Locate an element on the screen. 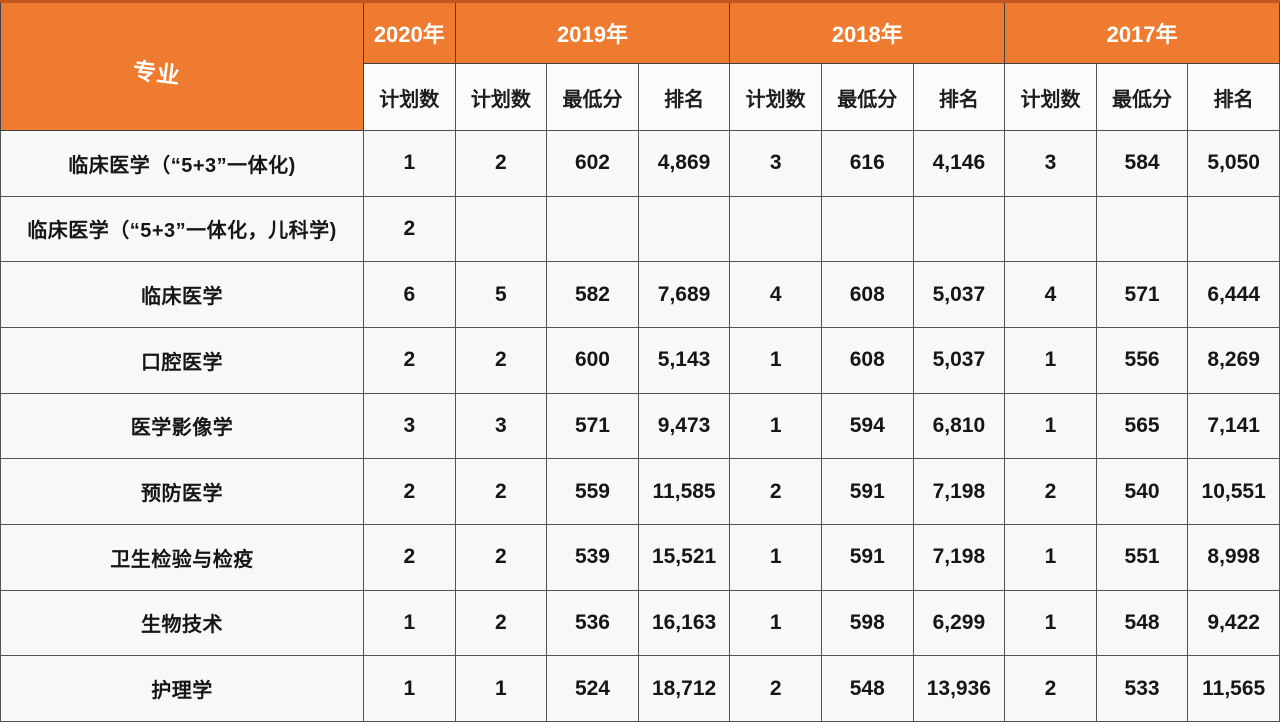  value-cell: 9,473 is located at coordinates (684, 426).